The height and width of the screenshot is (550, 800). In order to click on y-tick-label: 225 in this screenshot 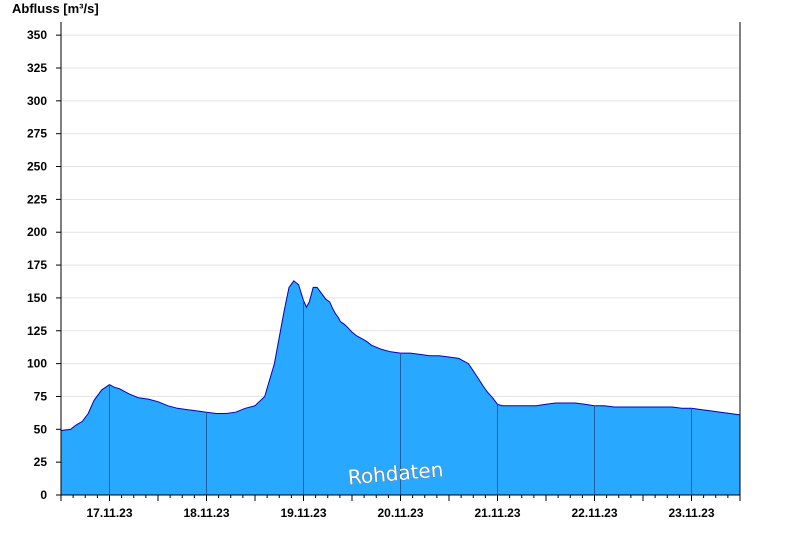, I will do `click(37, 199)`.